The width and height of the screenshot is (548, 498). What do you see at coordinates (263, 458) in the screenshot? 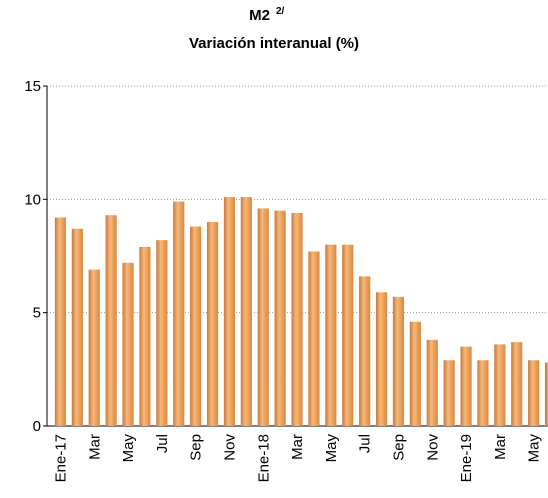
I see `x-tick-label: Ene-18` at bounding box center [263, 458].